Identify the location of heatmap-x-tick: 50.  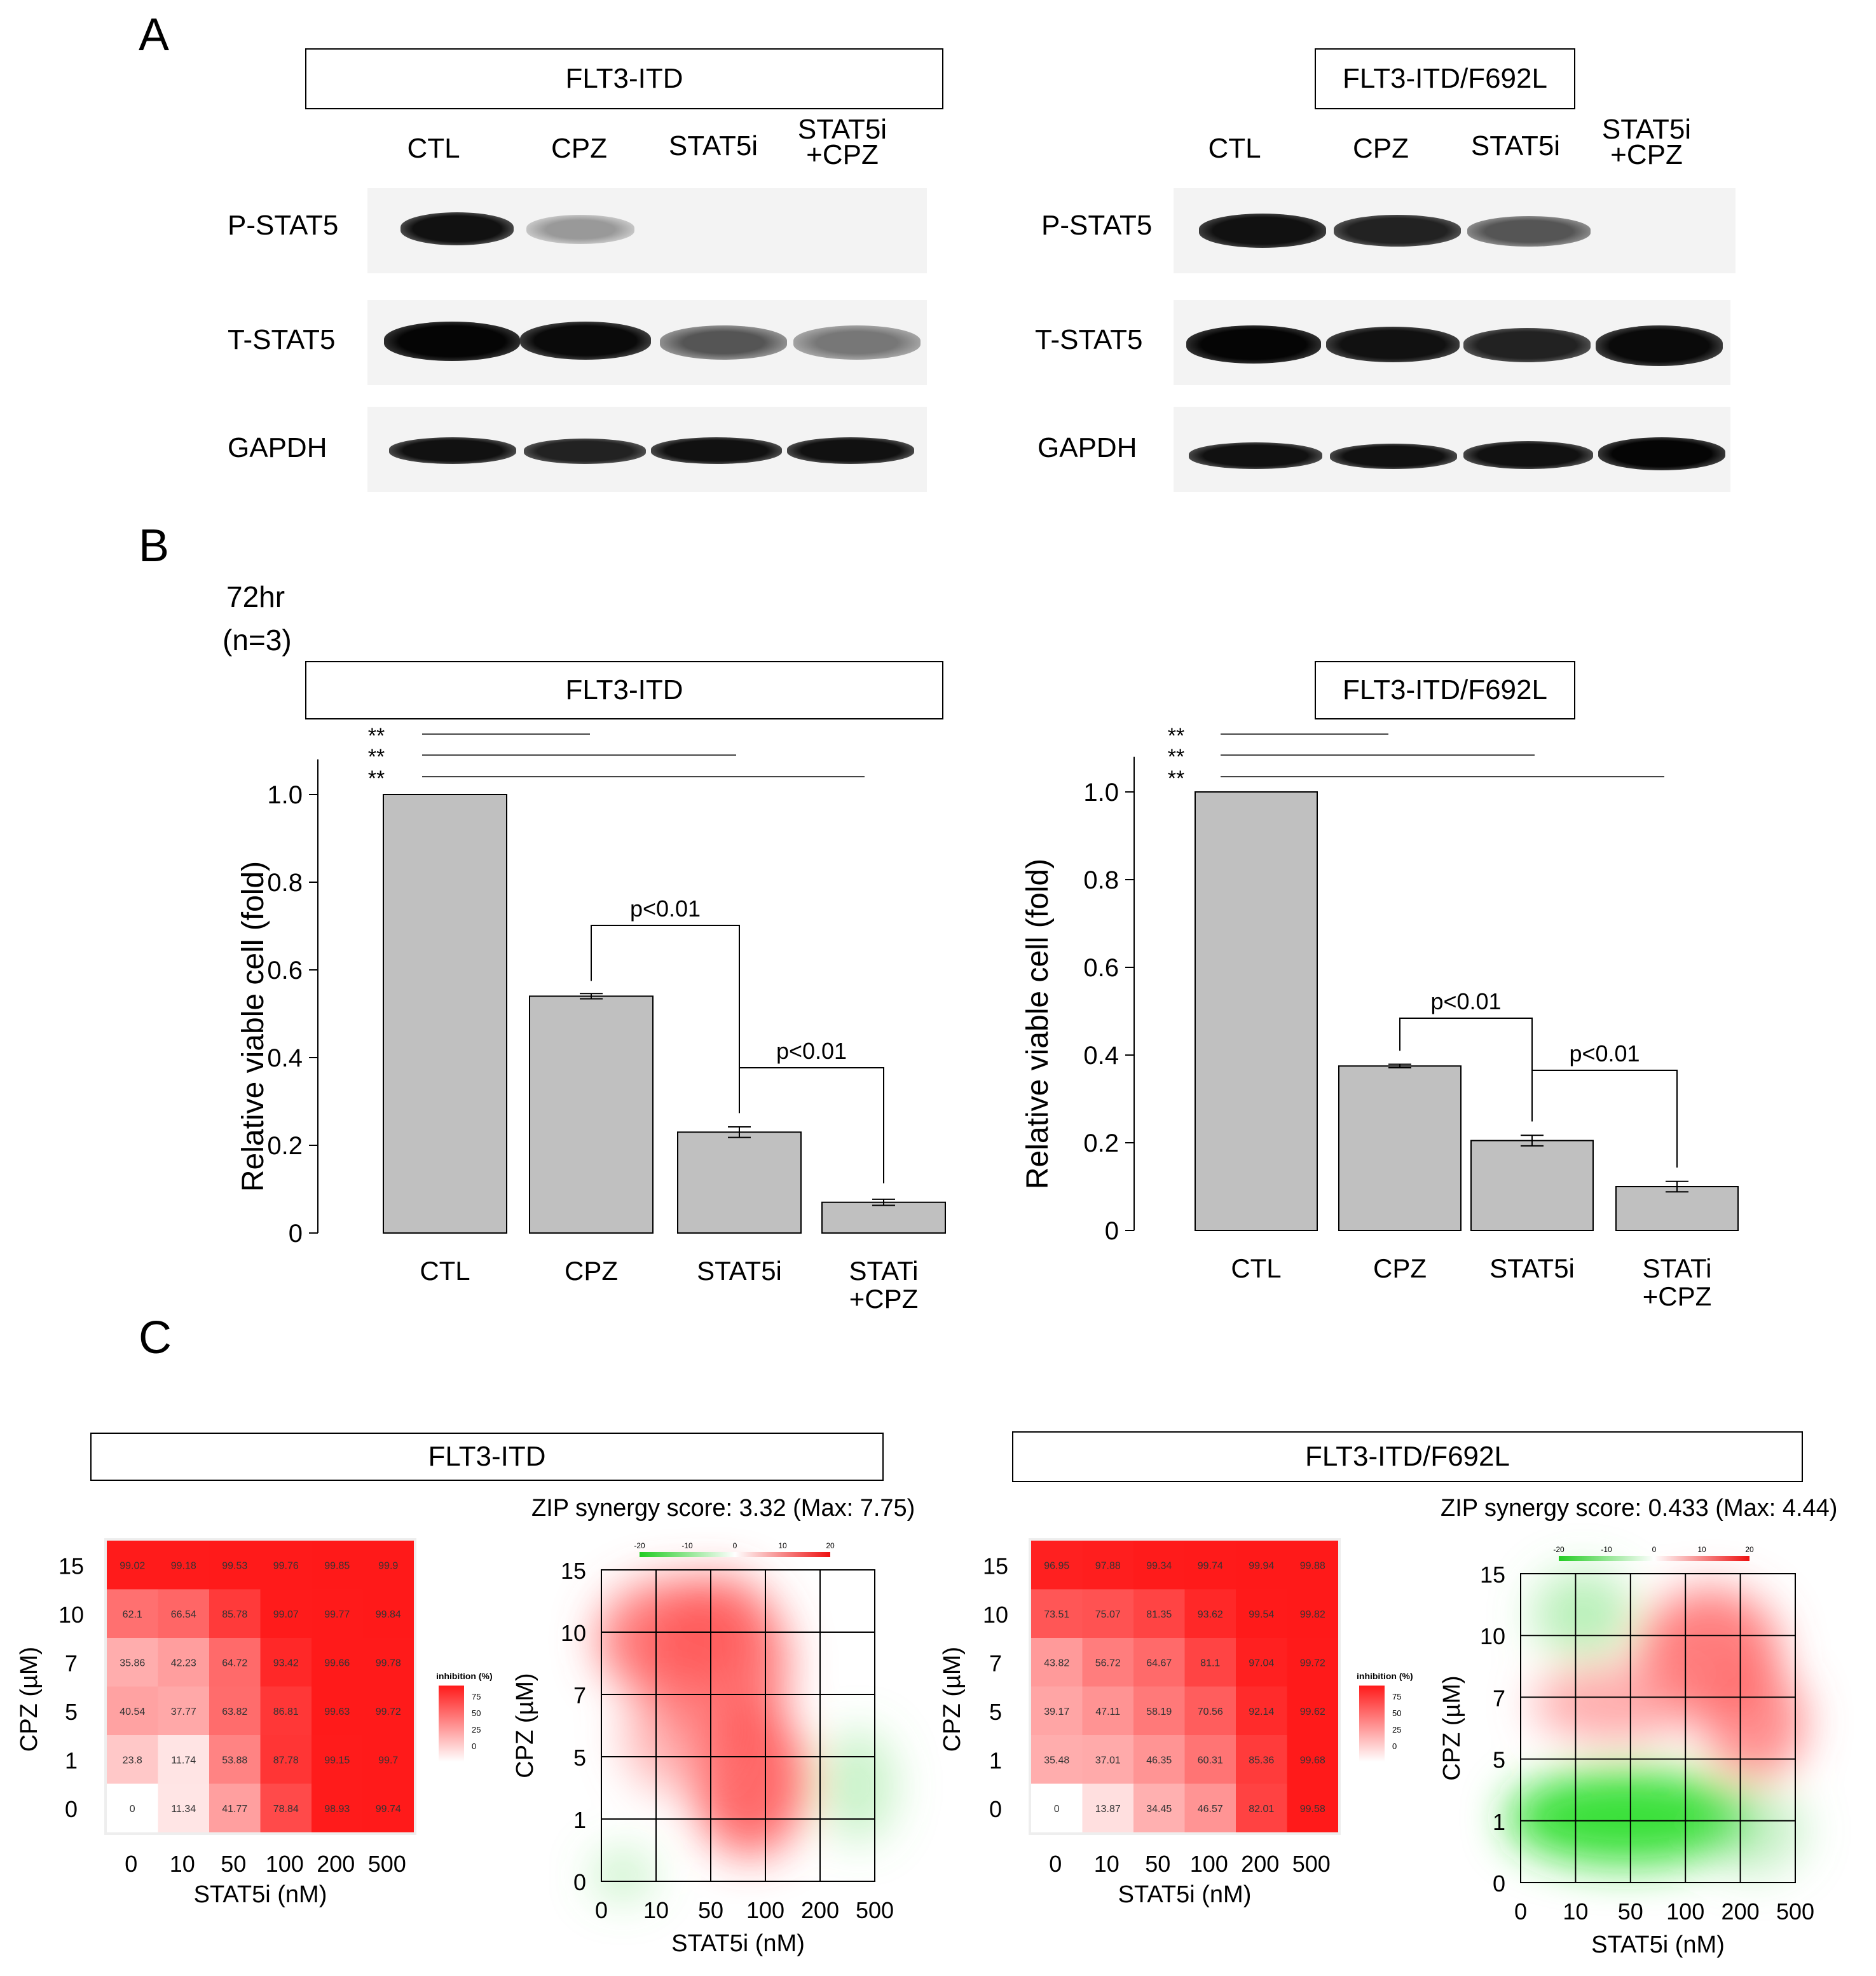
(234, 1864).